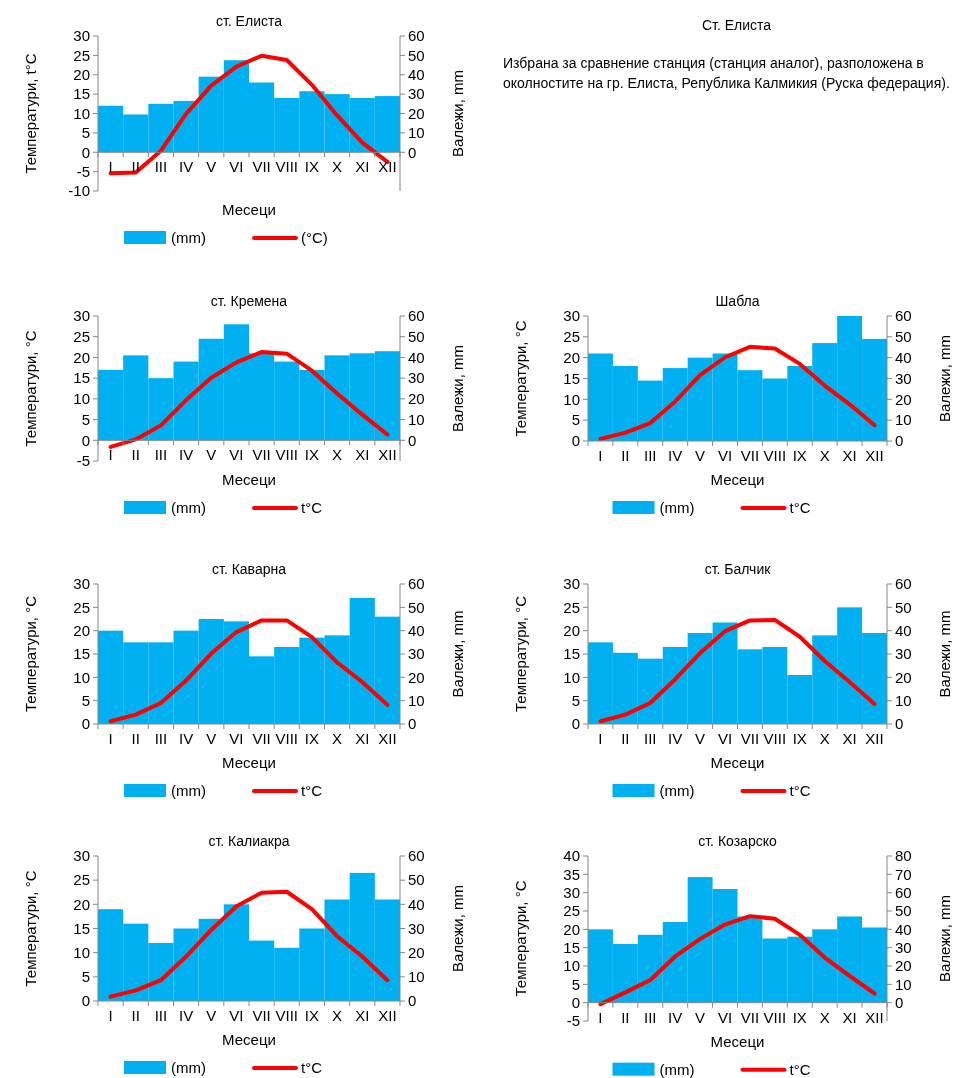  Describe the element at coordinates (849, 738) in the screenshot. I see `x-tick-label: XI` at that location.